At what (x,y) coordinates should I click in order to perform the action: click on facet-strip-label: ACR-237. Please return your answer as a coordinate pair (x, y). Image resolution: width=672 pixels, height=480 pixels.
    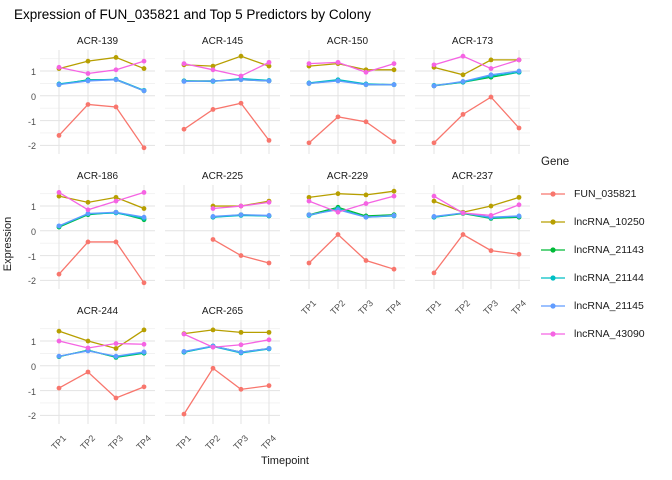
    Looking at the image, I should click on (472, 176).